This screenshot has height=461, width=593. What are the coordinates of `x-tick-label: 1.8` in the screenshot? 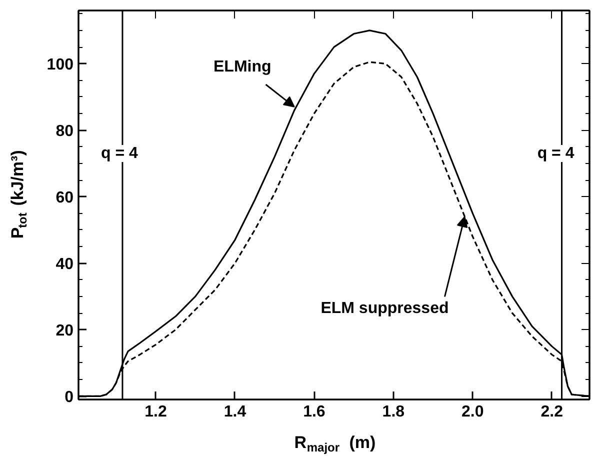 It's located at (393, 412).